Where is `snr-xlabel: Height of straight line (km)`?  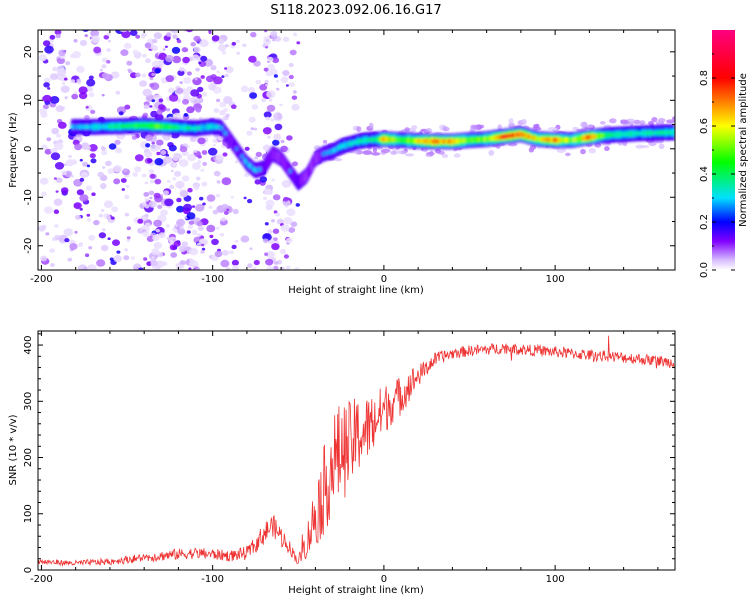 snr-xlabel: Height of straight line (km) is located at coordinates (356, 590).